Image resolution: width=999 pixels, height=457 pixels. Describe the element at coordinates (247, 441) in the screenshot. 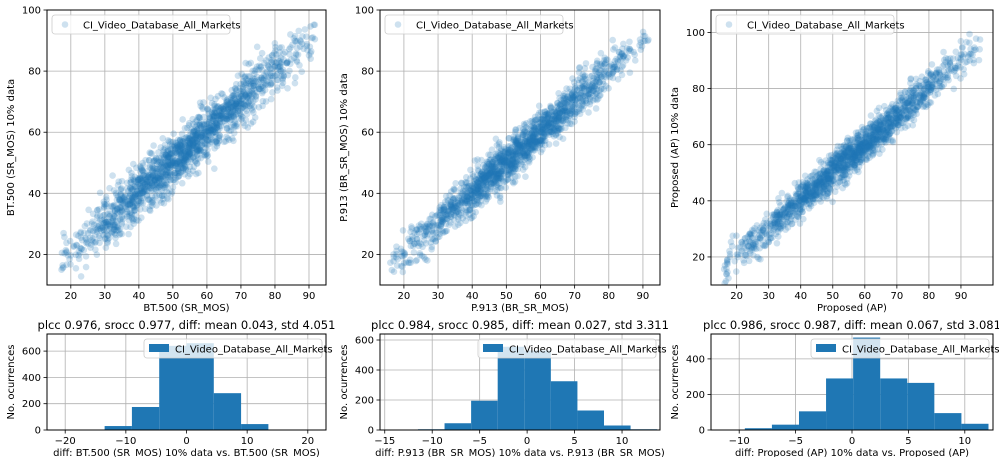

I see `x-tick-label: 10` at that location.